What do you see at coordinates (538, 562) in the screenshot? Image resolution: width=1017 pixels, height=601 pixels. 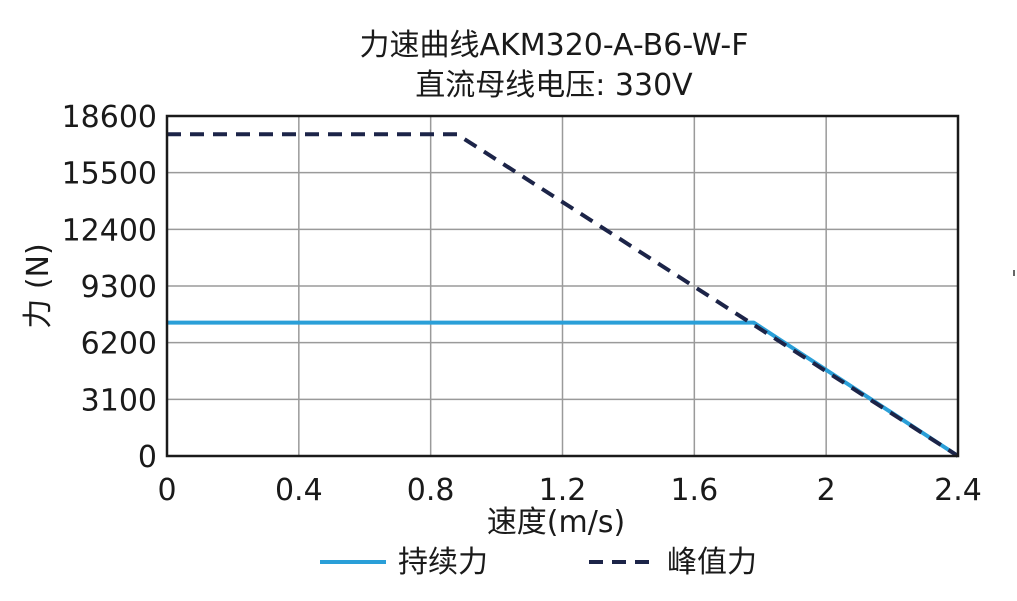 I see `legend: 持续力 峰值力` at bounding box center [538, 562].